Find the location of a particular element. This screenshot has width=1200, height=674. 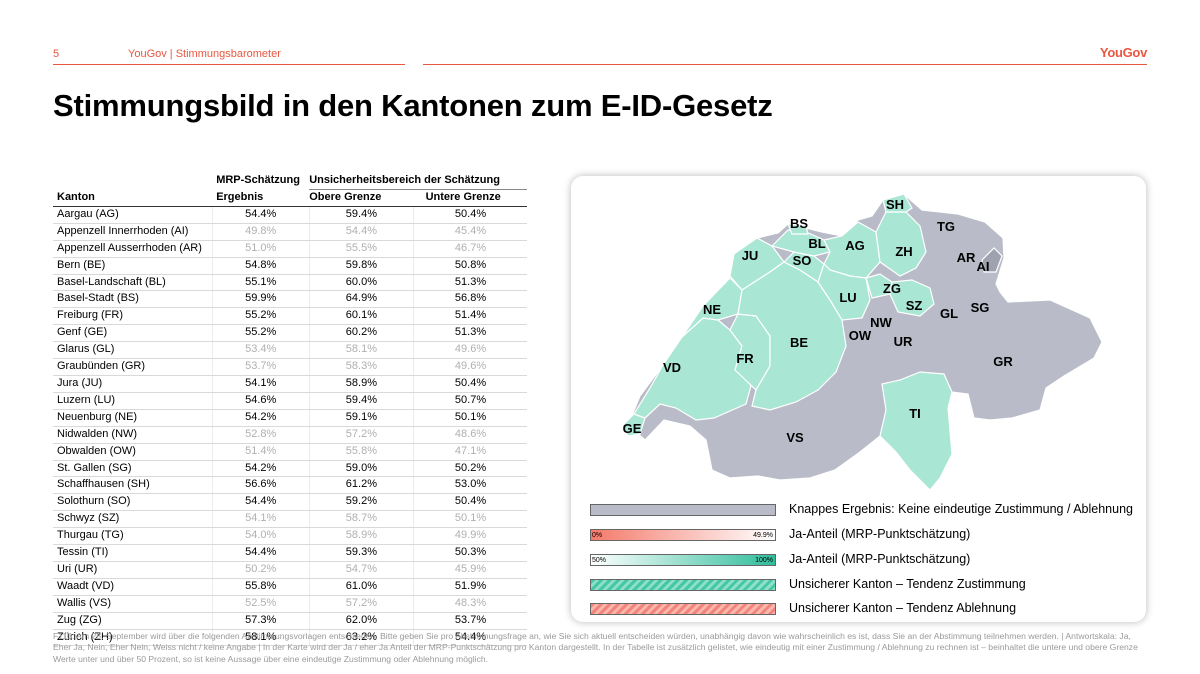

map-label-ar: AR is located at coordinates (966, 257).